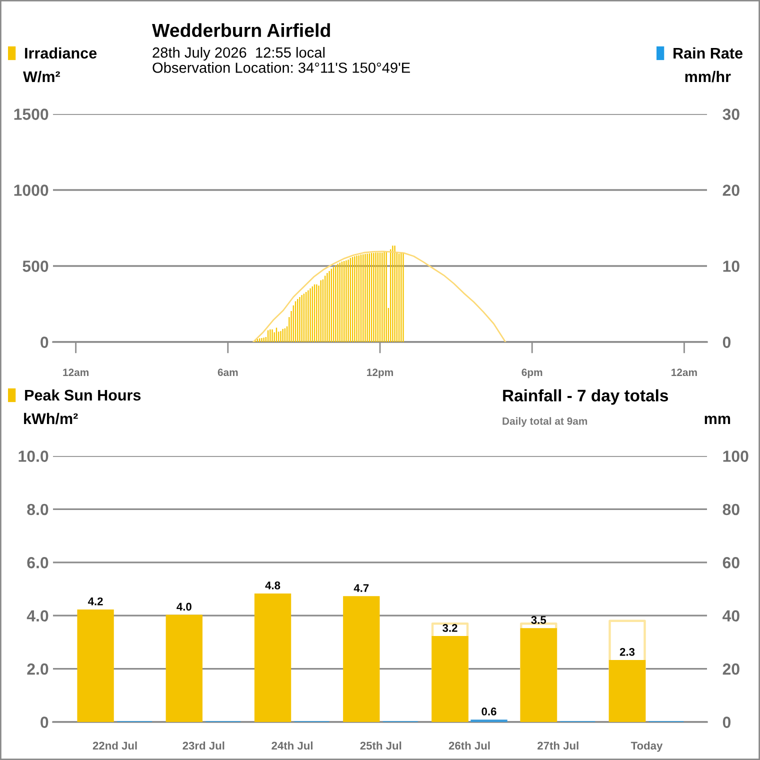 The width and height of the screenshot is (760, 760). I want to click on y-axis-title: kWh/m², so click(51, 418).